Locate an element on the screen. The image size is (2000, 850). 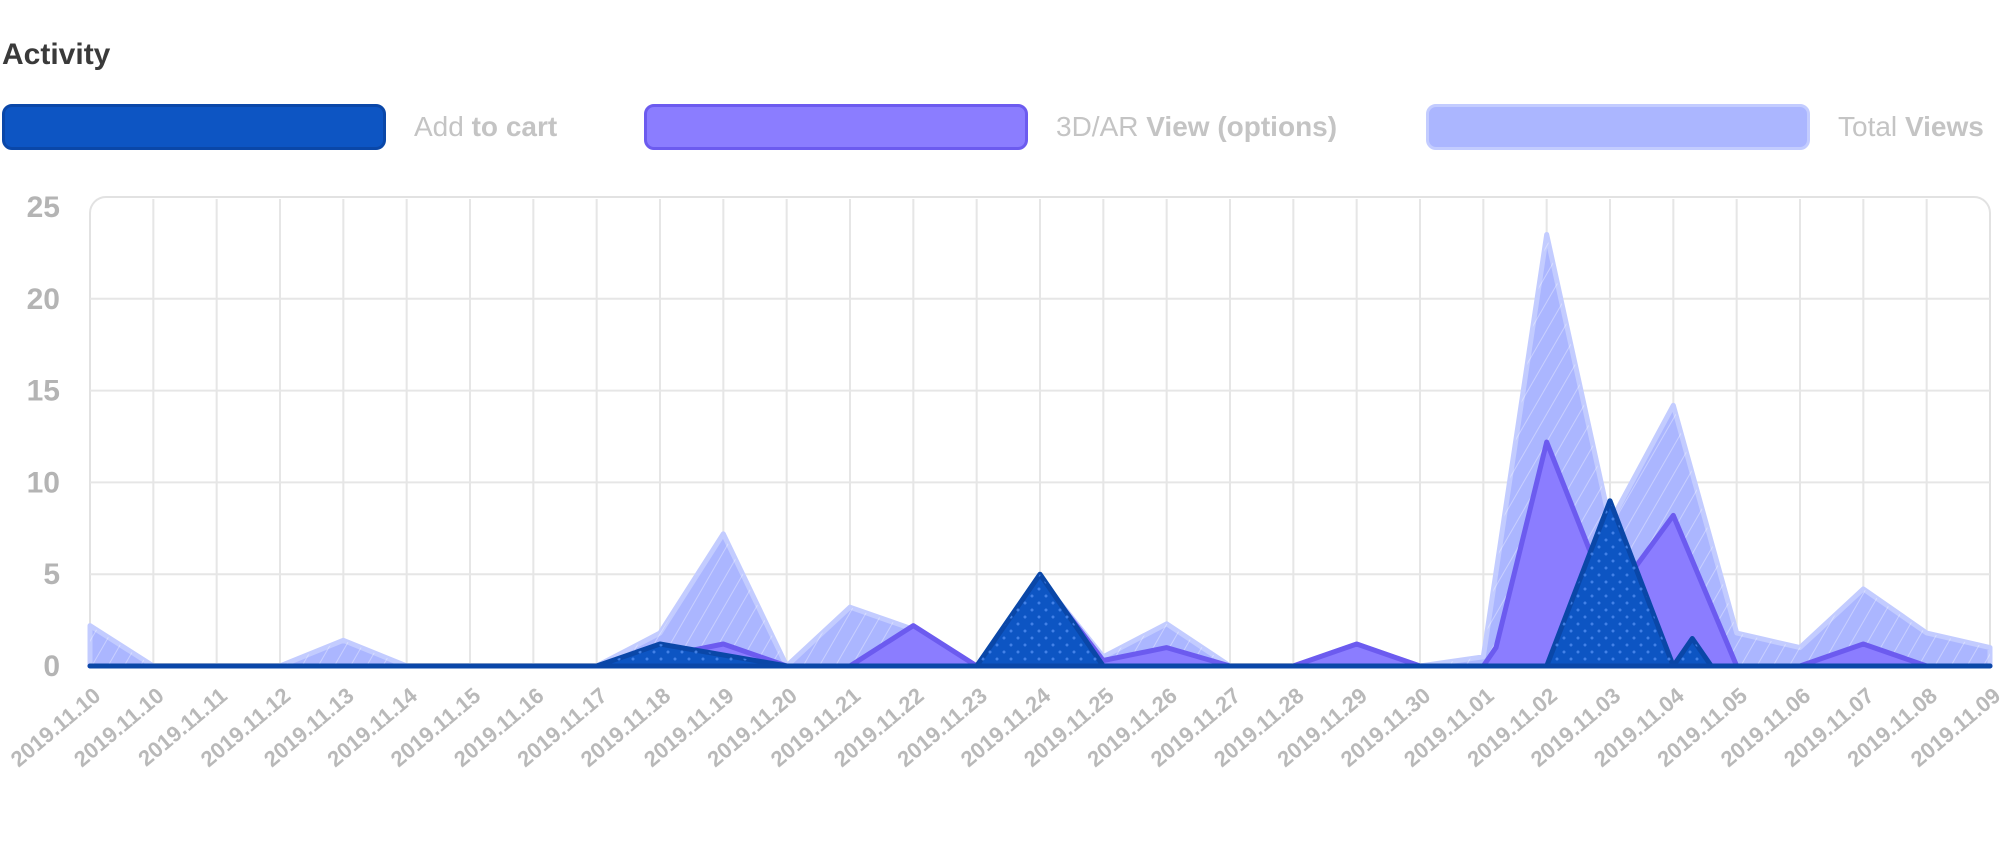
legend-swatch-3d-ar-view is located at coordinates (836, 127).